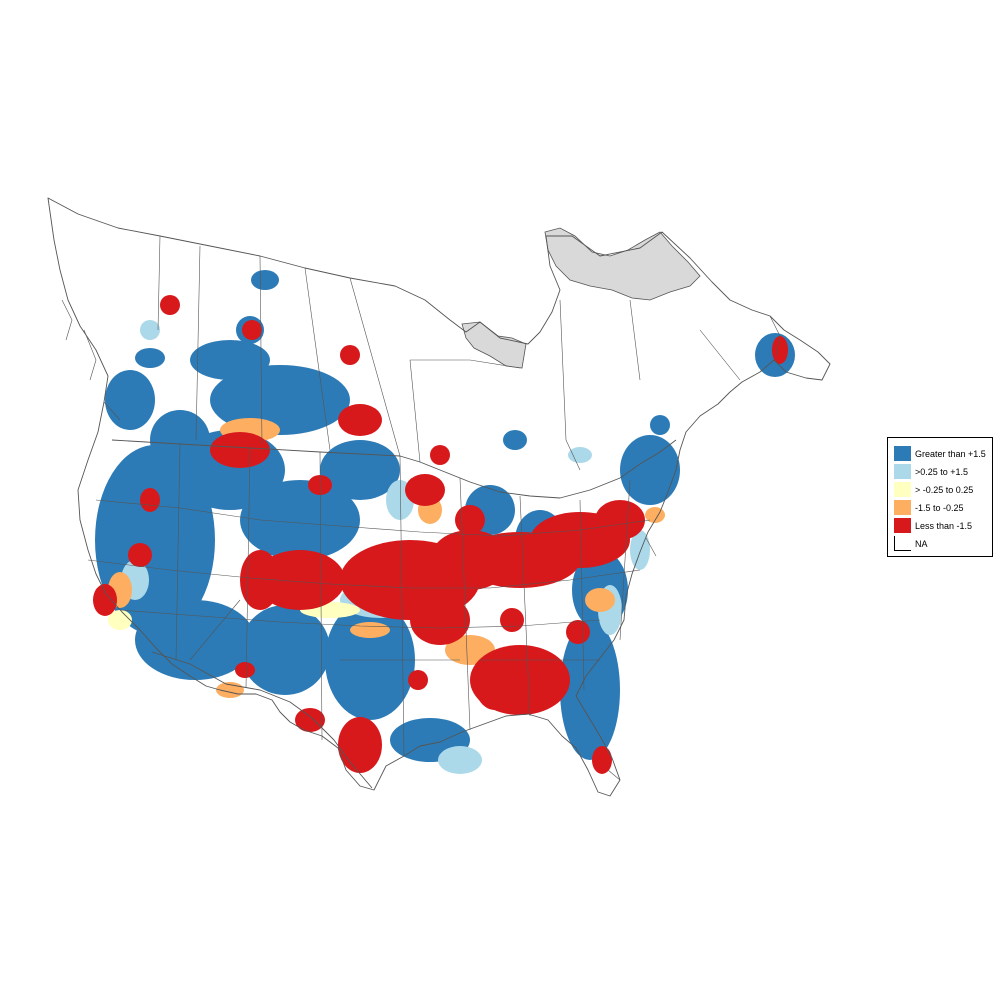  I want to click on us-mexico-border, so click(262, 720).